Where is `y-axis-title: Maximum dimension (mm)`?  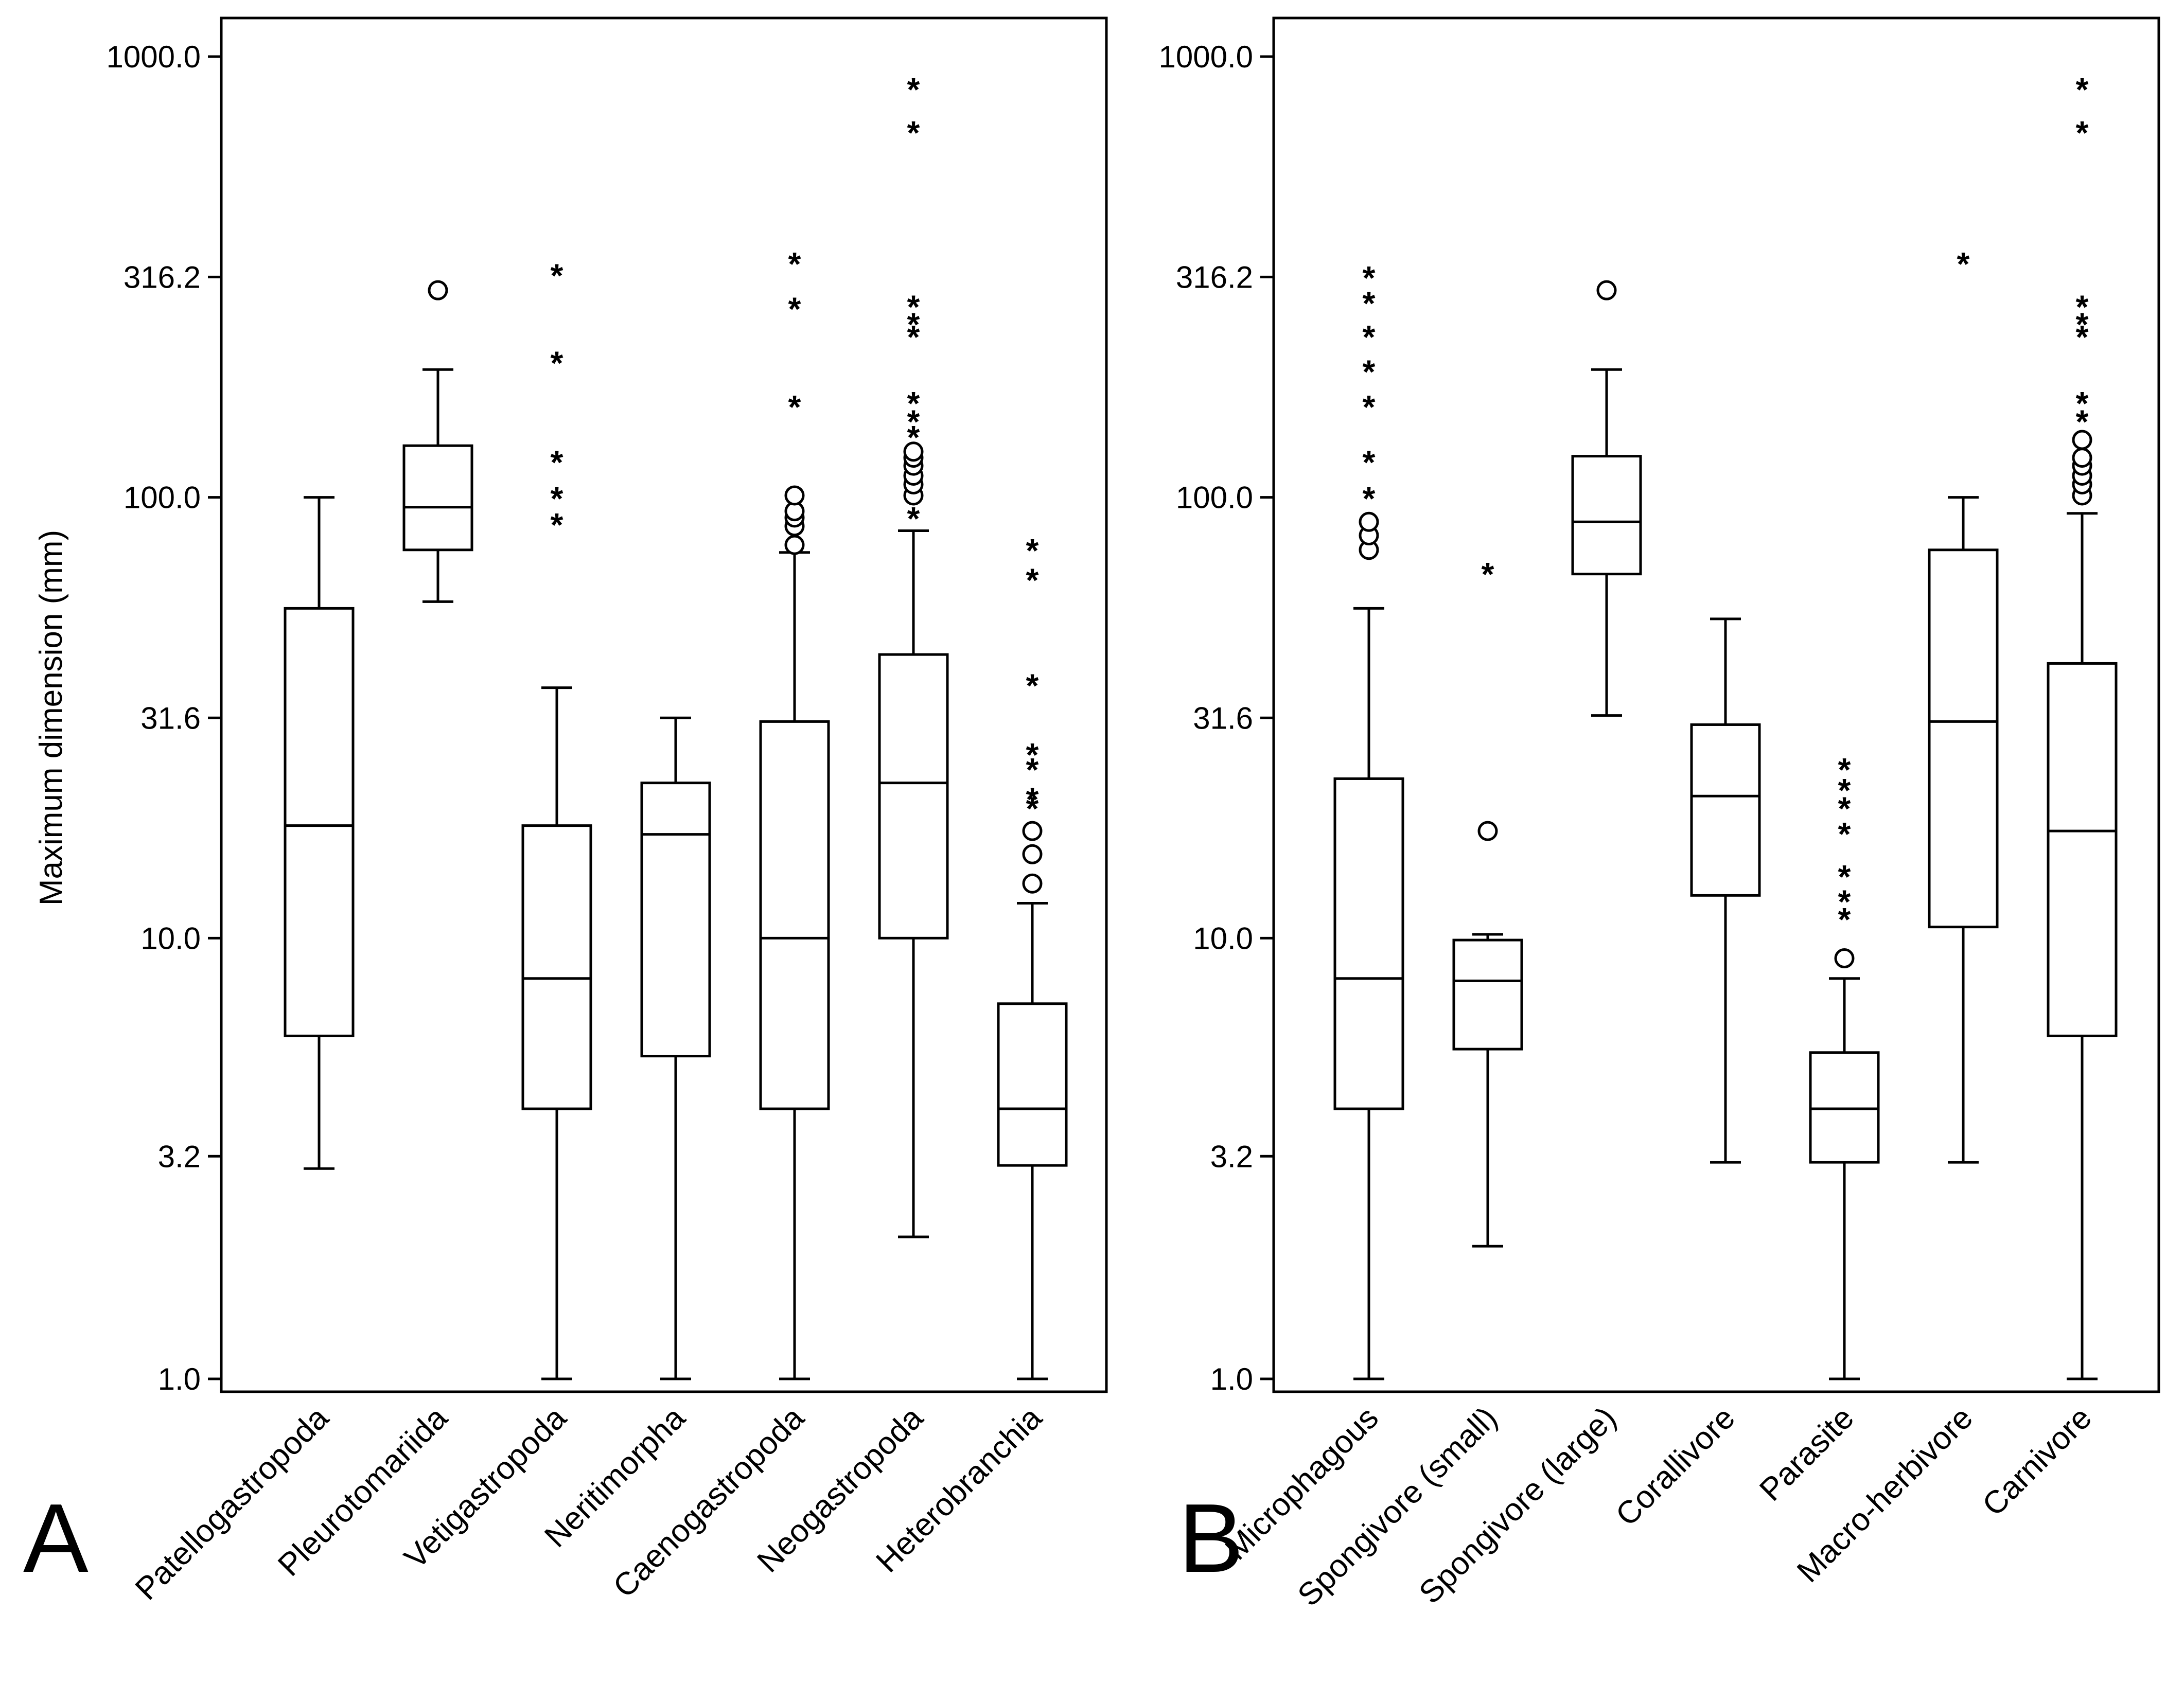
y-axis-title: Maximum dimension (mm) is located at coordinates (51, 718).